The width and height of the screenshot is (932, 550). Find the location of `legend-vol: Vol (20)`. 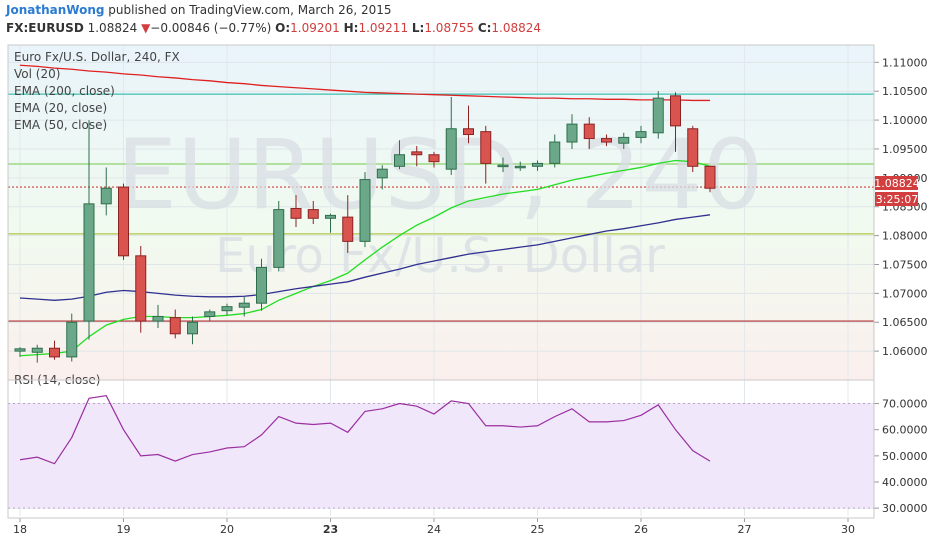

legend-vol: Vol (20) is located at coordinates (37, 74).